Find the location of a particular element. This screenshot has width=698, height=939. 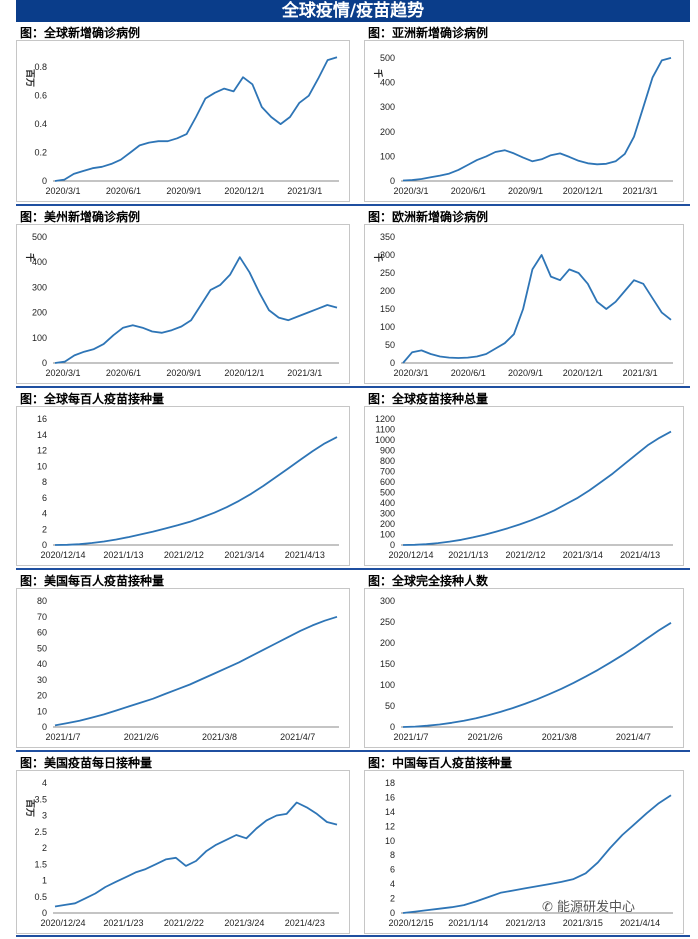

wechat-icon: ✆ is located at coordinates (547, 907).